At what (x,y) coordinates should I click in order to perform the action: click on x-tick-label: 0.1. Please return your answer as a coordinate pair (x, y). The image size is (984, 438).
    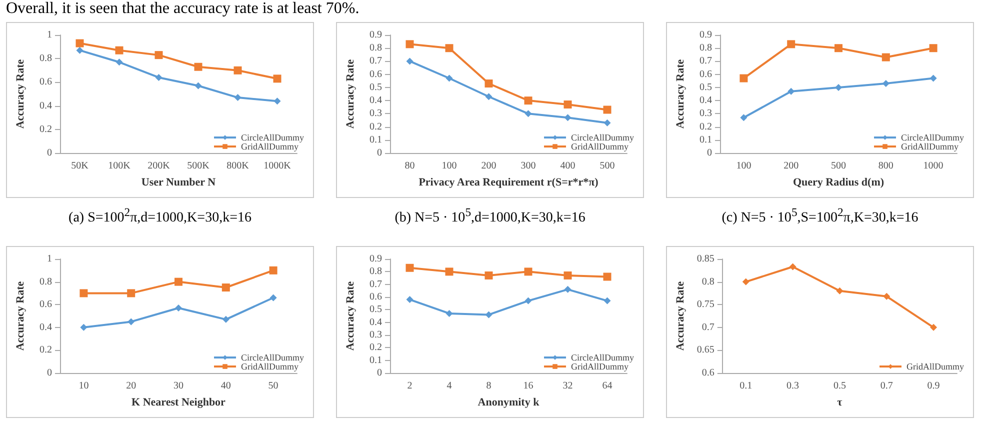
    Looking at the image, I should click on (746, 386).